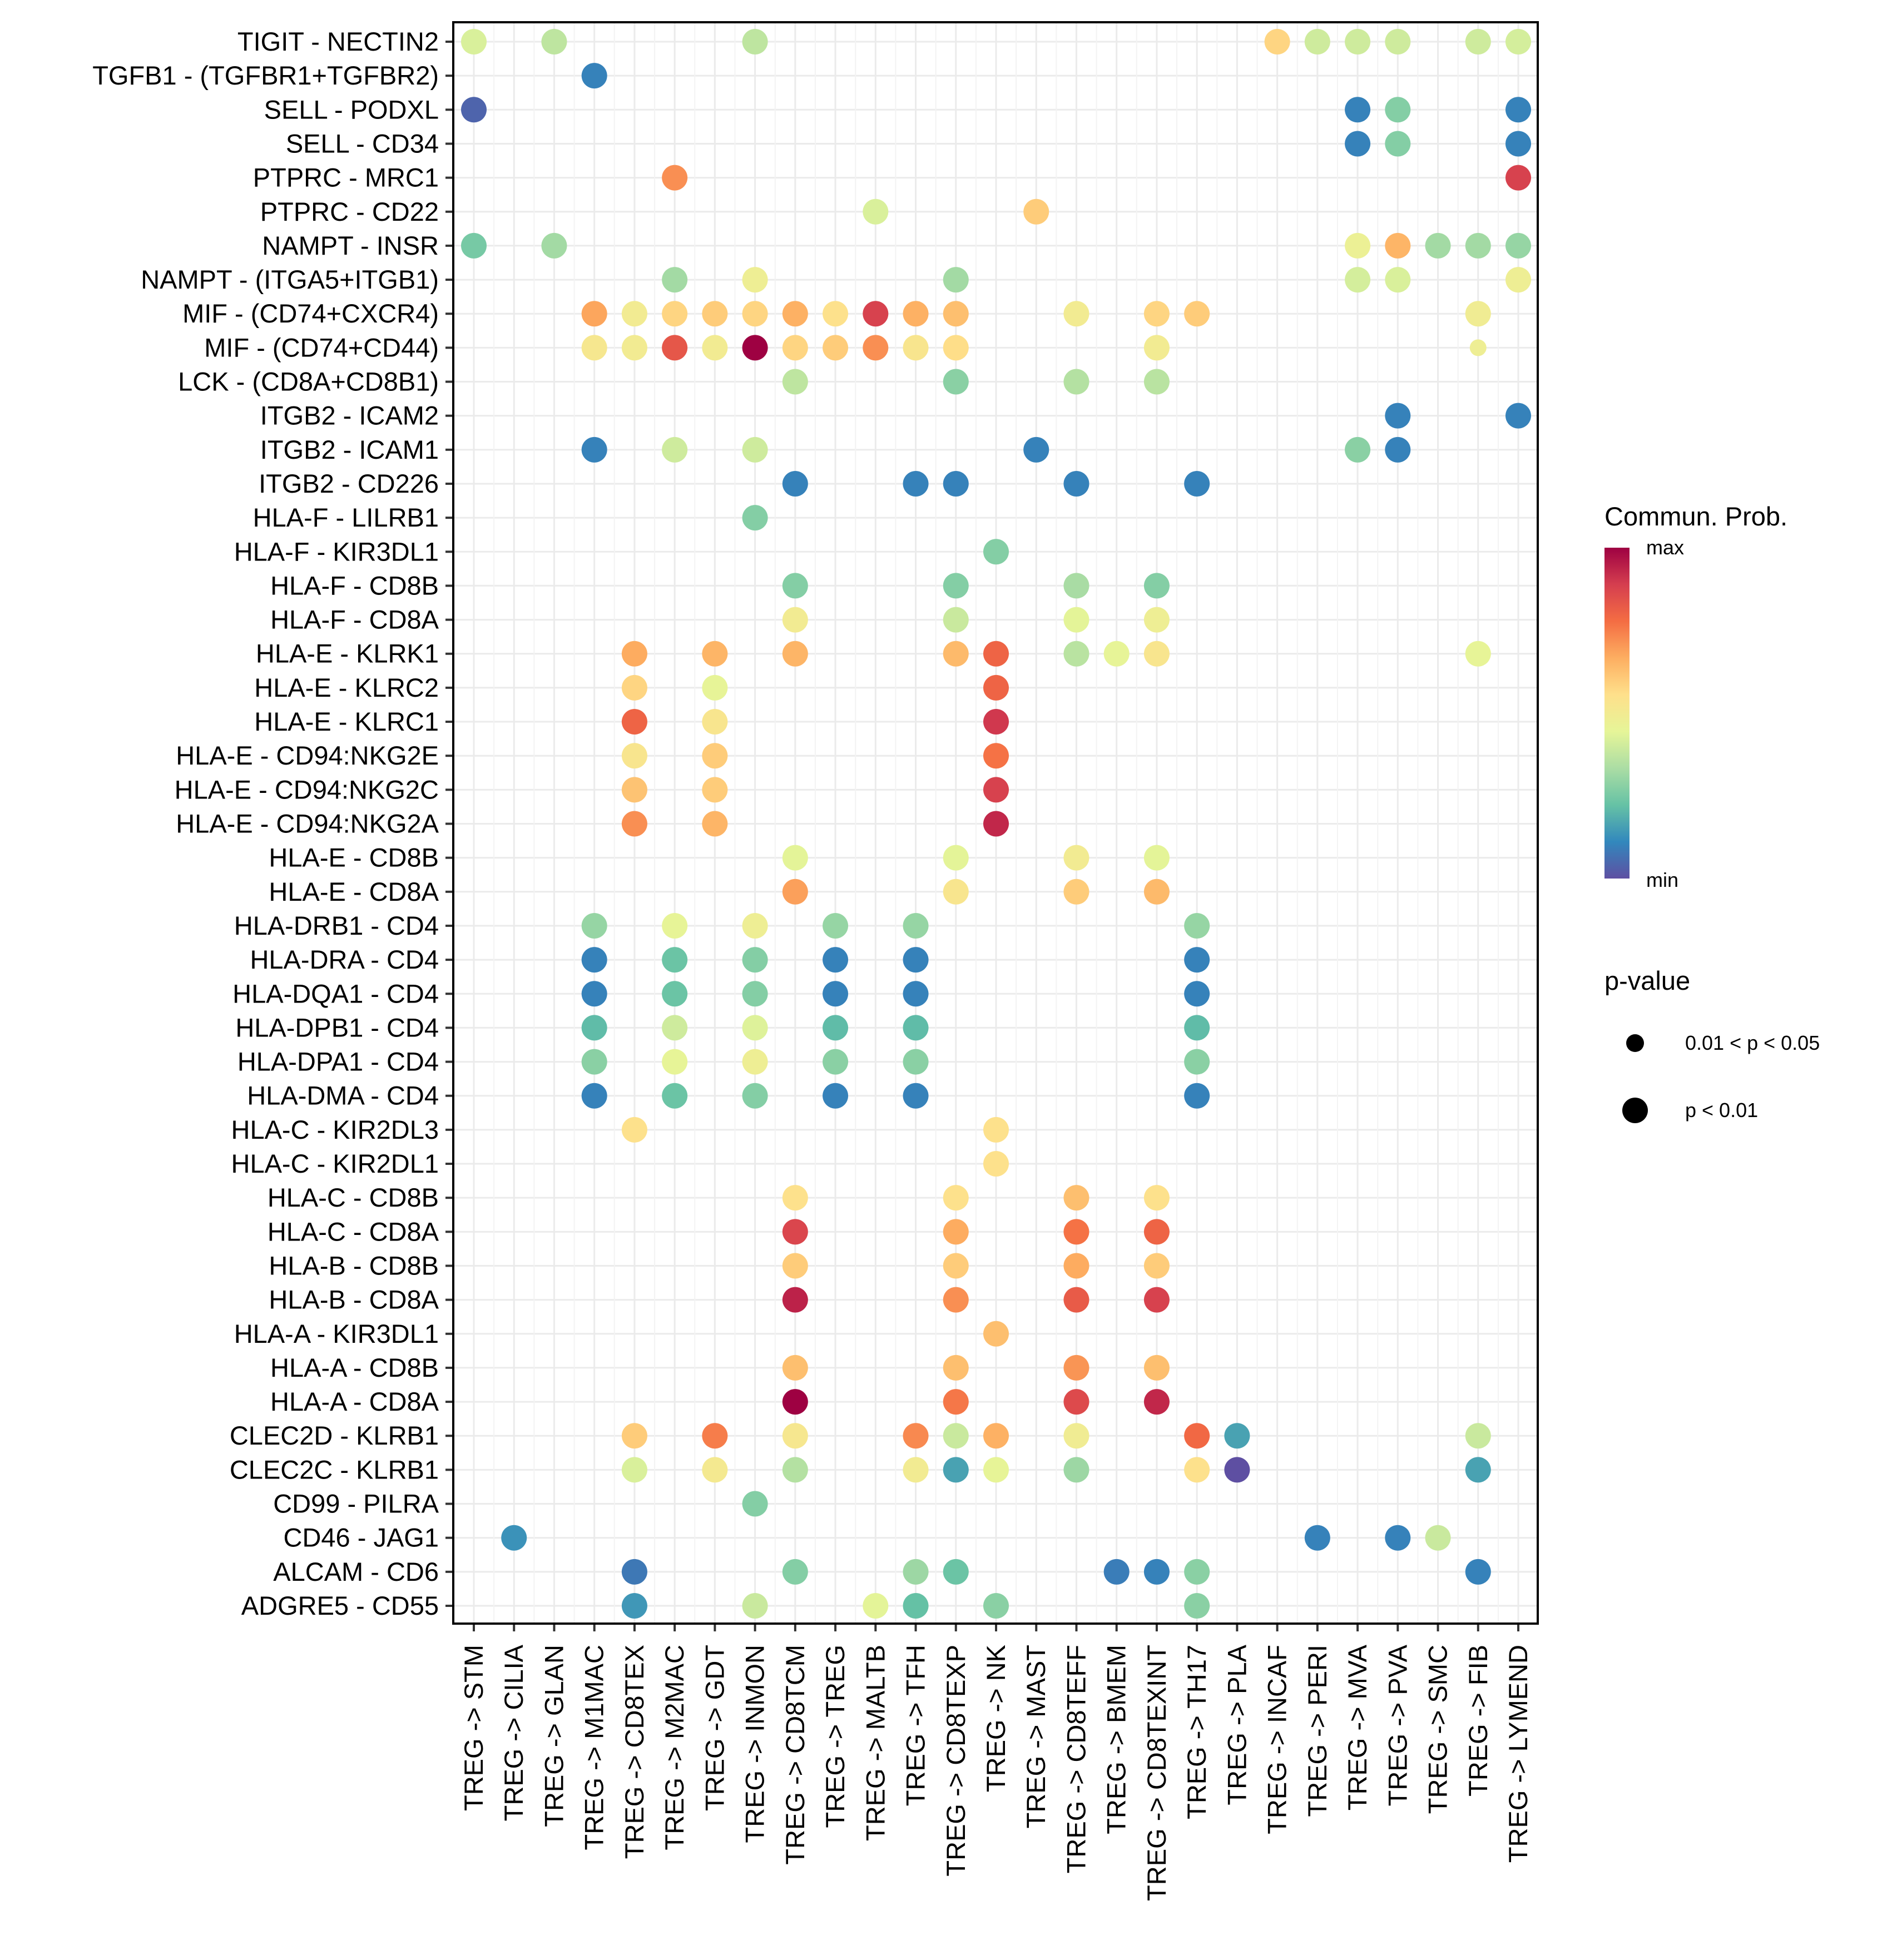 The height and width of the screenshot is (1960, 1877). Describe the element at coordinates (595, 1748) in the screenshot. I see `x-tick-label: TREG -> M1MAC` at that location.